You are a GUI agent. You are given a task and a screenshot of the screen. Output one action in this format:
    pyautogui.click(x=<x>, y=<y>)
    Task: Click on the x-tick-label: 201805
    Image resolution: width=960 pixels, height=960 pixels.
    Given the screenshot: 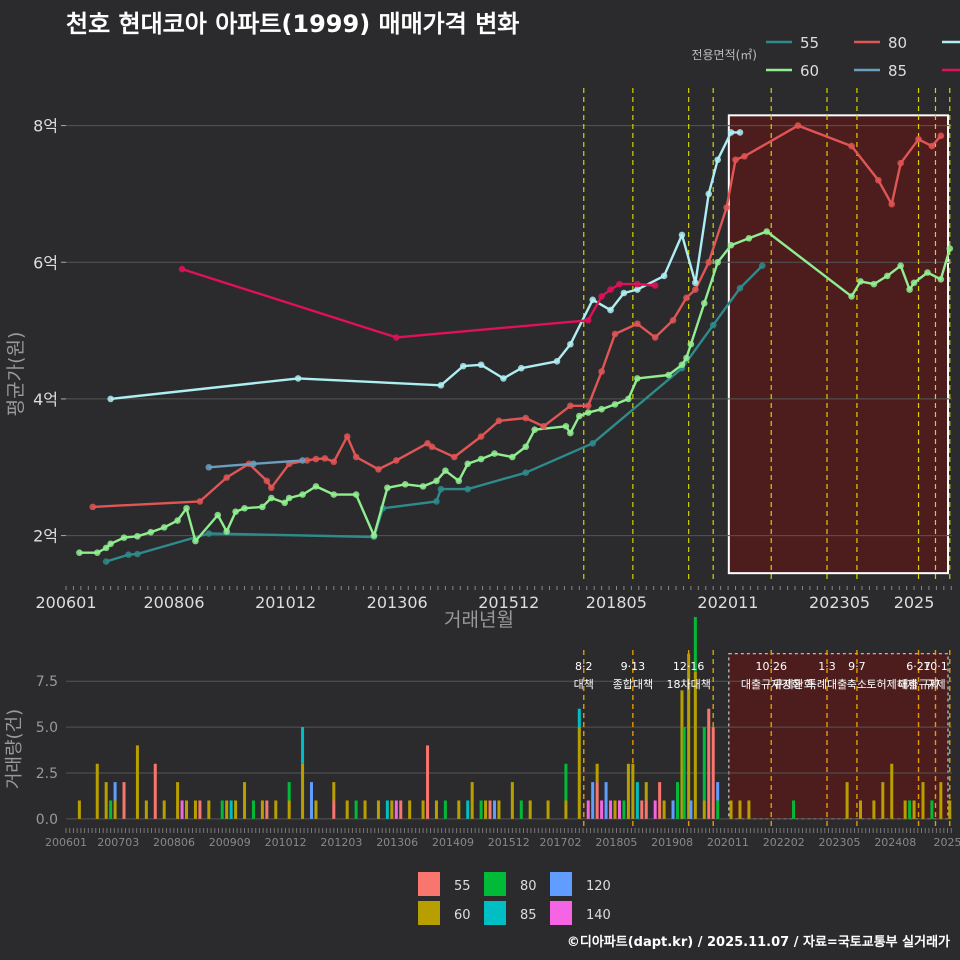 What is the action you would take?
    pyautogui.click(x=616, y=602)
    